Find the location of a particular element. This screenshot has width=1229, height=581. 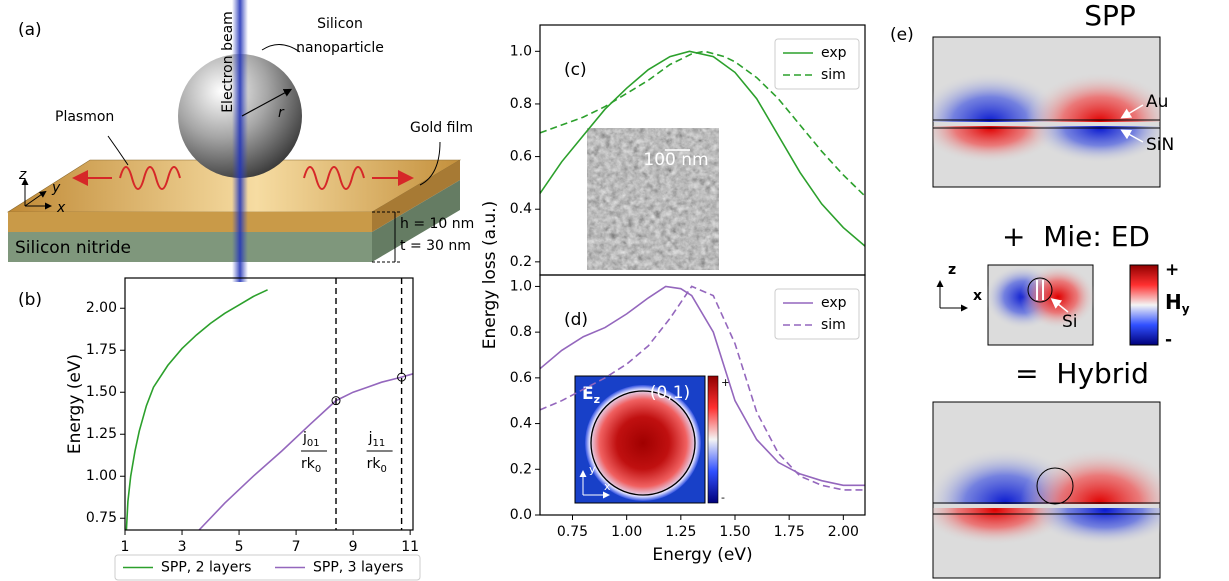

y-tick-label: 1.75 is located at coordinates (101, 350).